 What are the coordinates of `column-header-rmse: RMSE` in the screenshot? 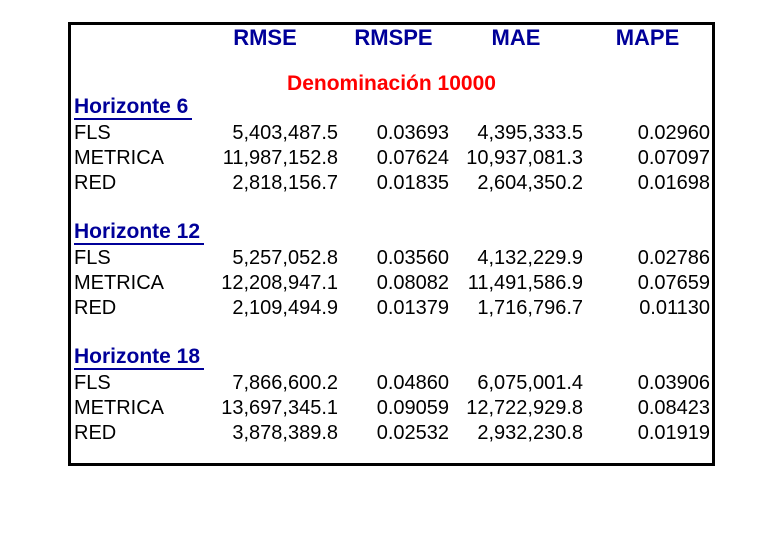 It's located at (265, 37).